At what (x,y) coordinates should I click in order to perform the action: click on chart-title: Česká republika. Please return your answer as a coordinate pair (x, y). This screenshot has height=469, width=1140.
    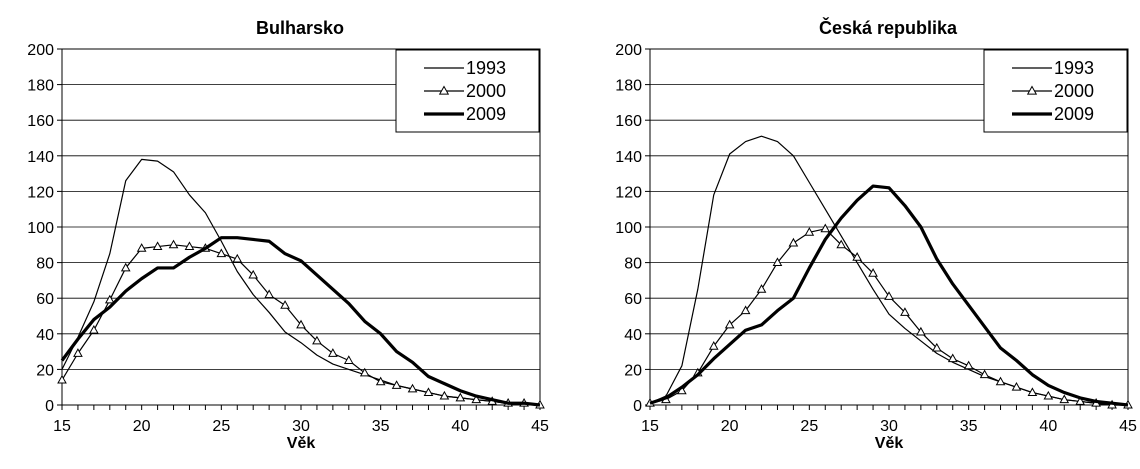
    Looking at the image, I should click on (888, 27).